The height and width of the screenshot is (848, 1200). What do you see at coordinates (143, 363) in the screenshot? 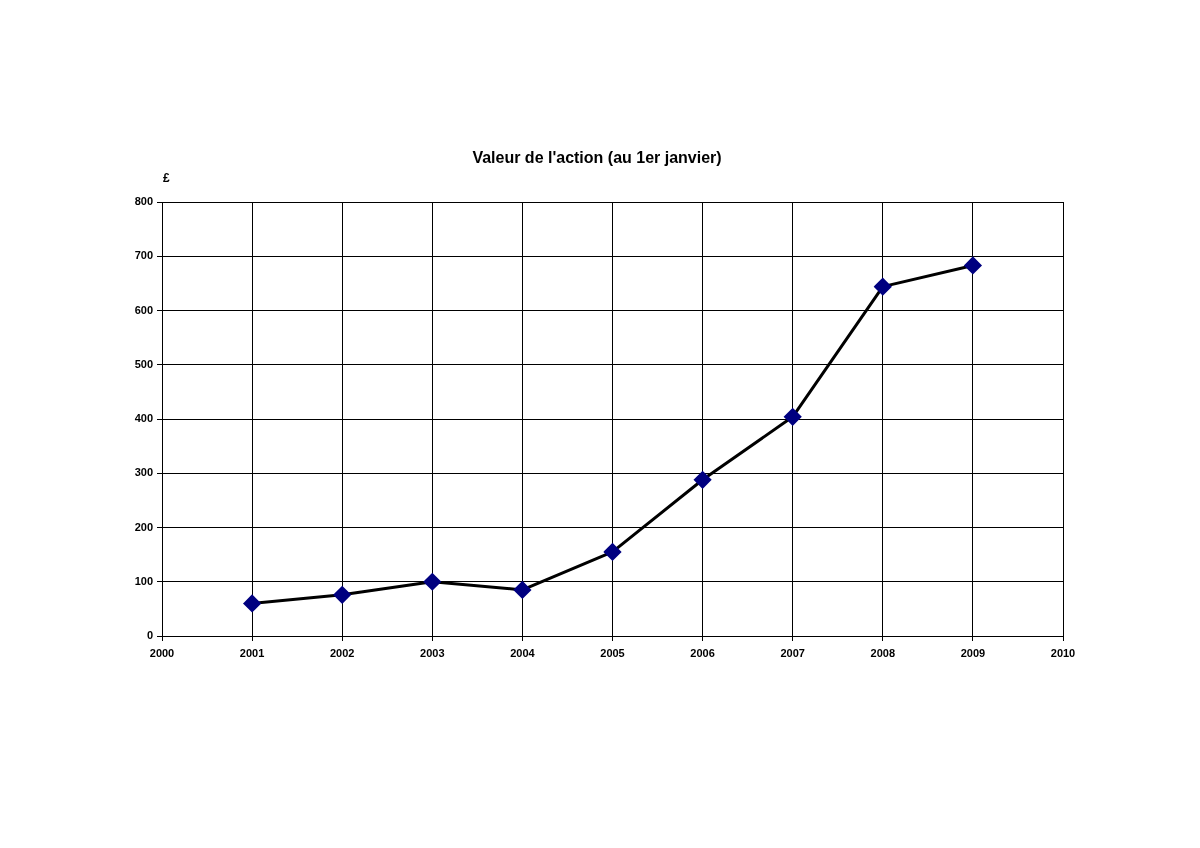
I see `y-tick-label: 500` at bounding box center [143, 363].